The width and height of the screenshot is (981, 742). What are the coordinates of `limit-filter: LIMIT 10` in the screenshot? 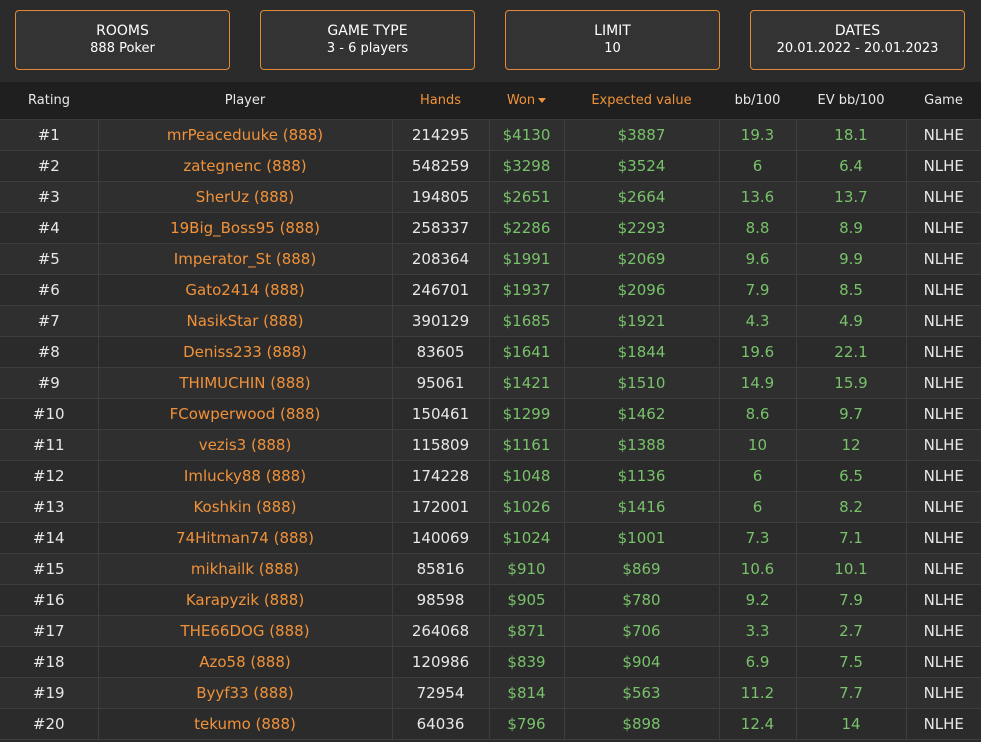 It's located at (612, 40).